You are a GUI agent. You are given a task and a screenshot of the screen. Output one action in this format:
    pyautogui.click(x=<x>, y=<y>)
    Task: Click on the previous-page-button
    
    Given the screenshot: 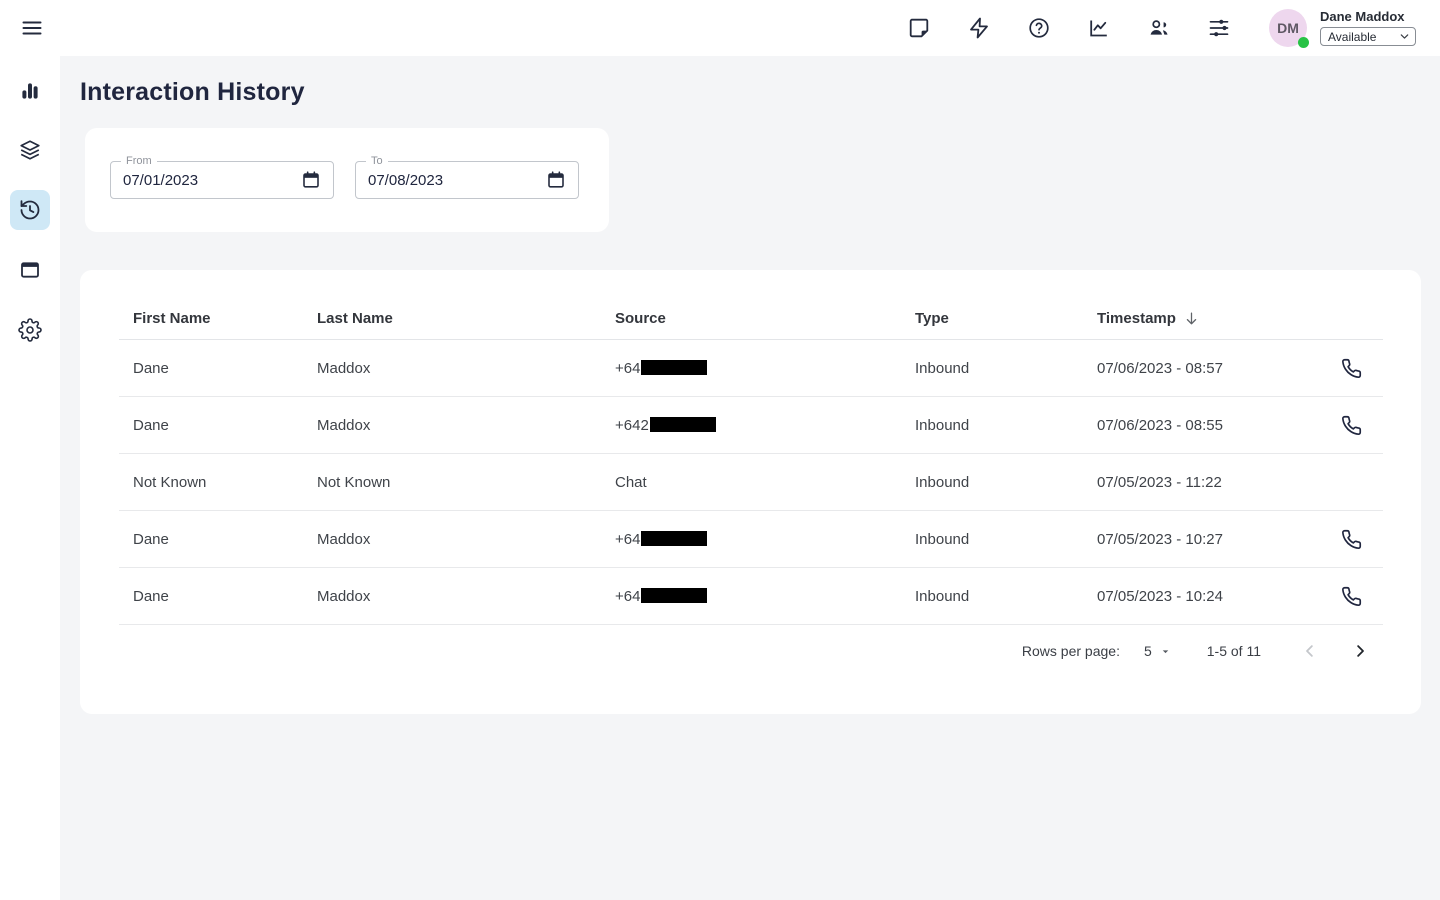 What is the action you would take?
    pyautogui.click(x=1310, y=651)
    